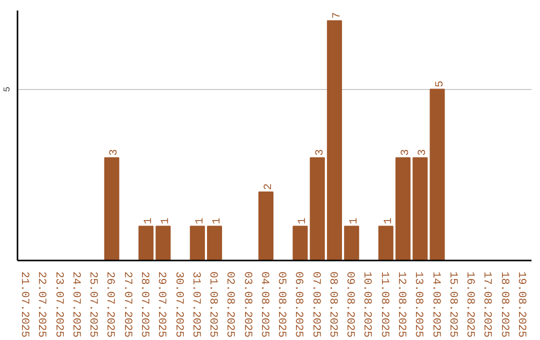 Image resolution: width=540 pixels, height=340 pixels. What do you see at coordinates (486, 305) in the screenshot?
I see `x-tick-label: 17.08.2025` at bounding box center [486, 305].